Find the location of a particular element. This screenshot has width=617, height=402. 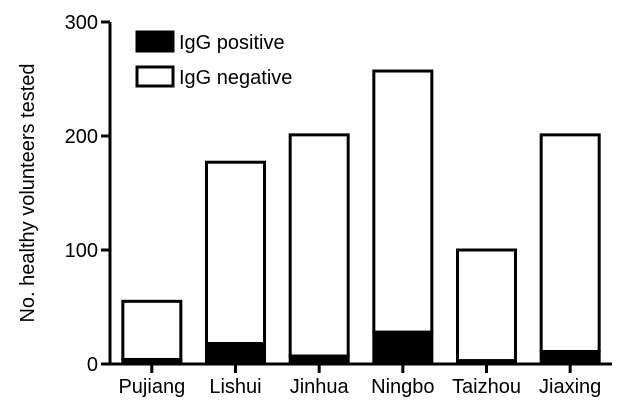

x-tick-label: Lishui is located at coordinates (235, 387).